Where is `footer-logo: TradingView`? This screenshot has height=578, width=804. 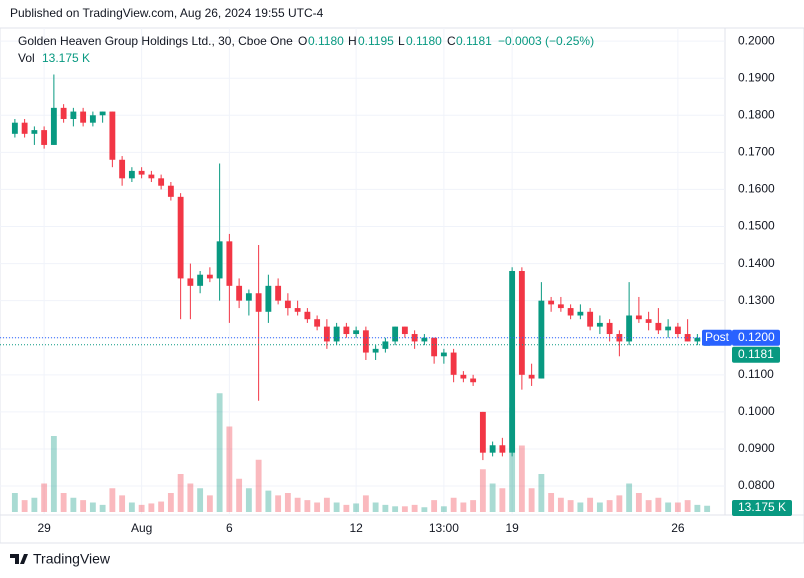
footer-logo: TradingView is located at coordinates (60, 559).